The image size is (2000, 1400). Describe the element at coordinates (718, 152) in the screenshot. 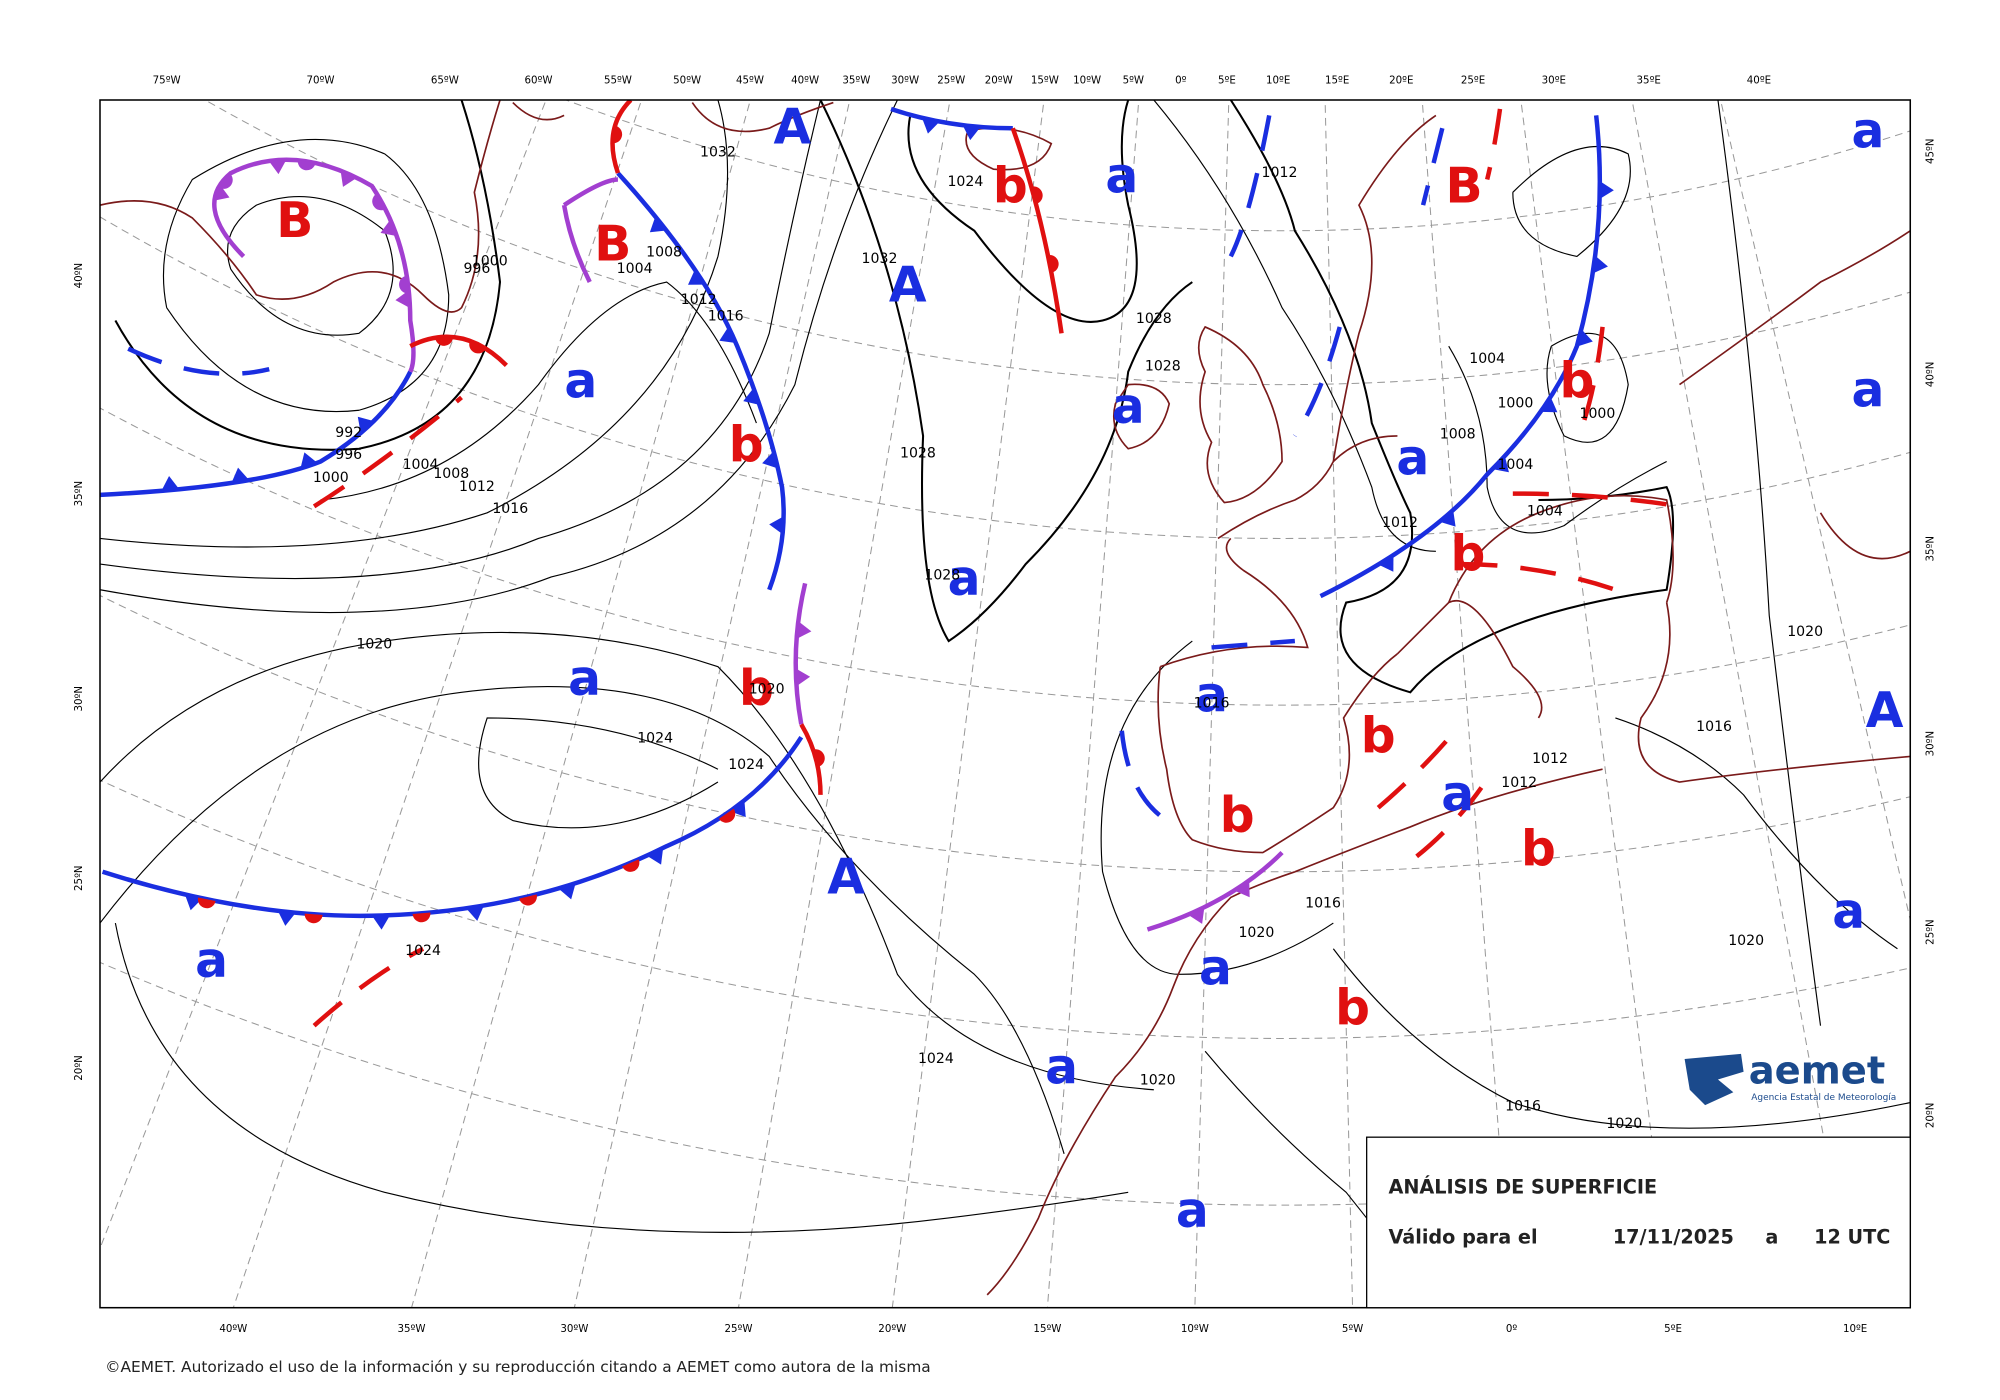

I see `isobar-label: 1032` at that location.